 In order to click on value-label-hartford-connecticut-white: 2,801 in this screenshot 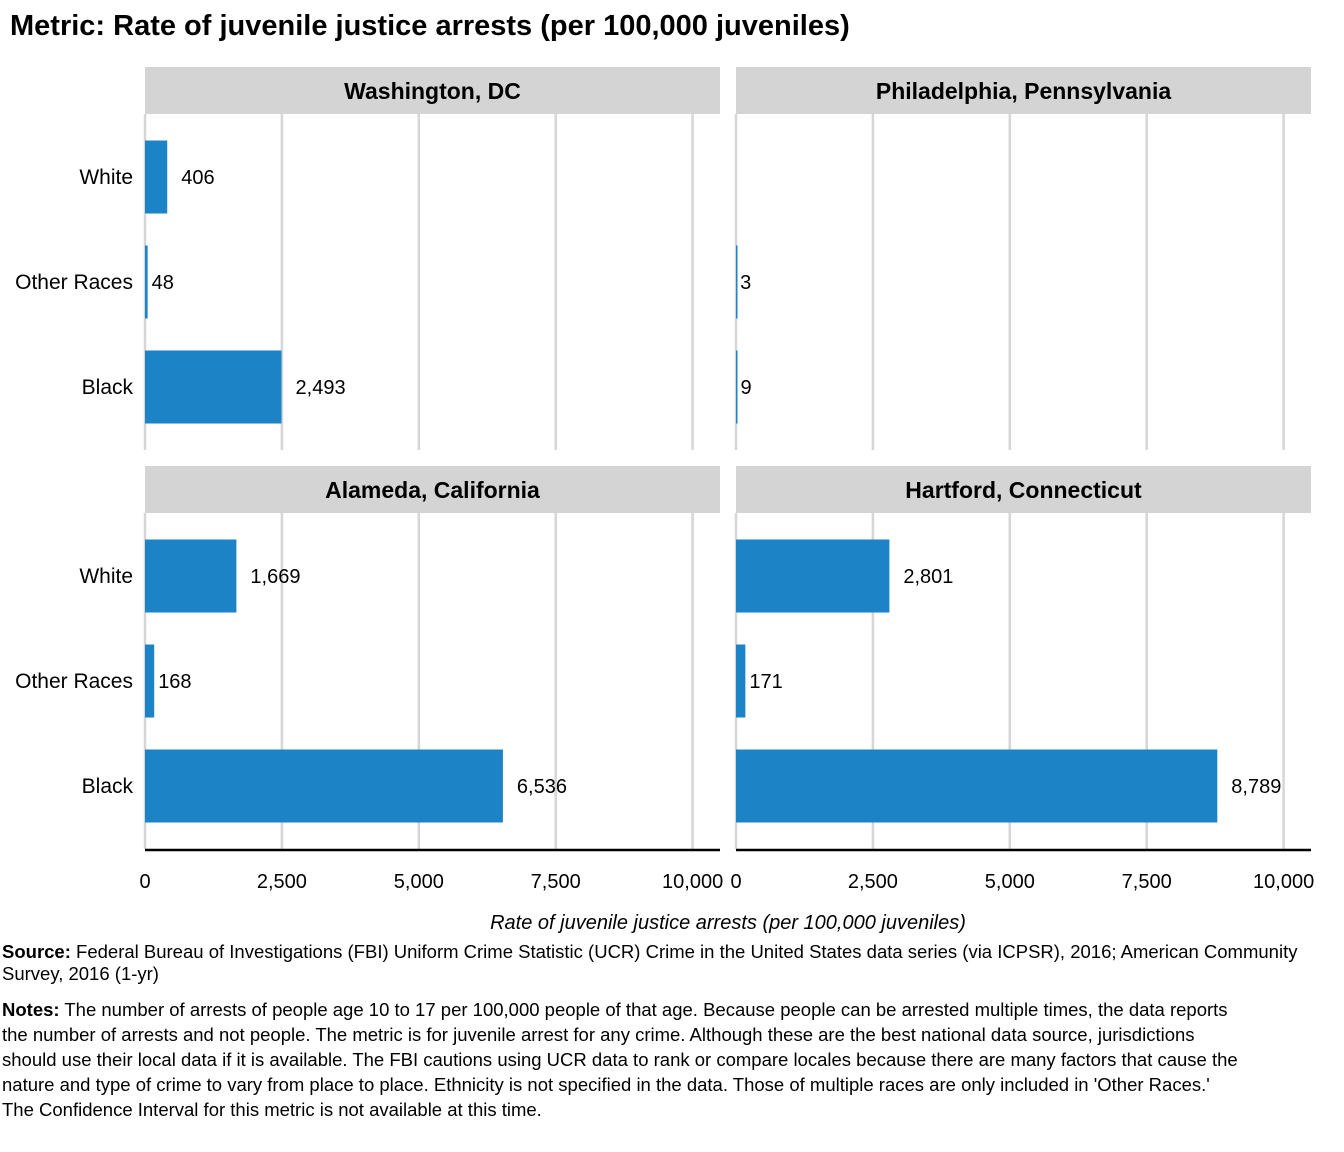, I will do `click(928, 577)`.